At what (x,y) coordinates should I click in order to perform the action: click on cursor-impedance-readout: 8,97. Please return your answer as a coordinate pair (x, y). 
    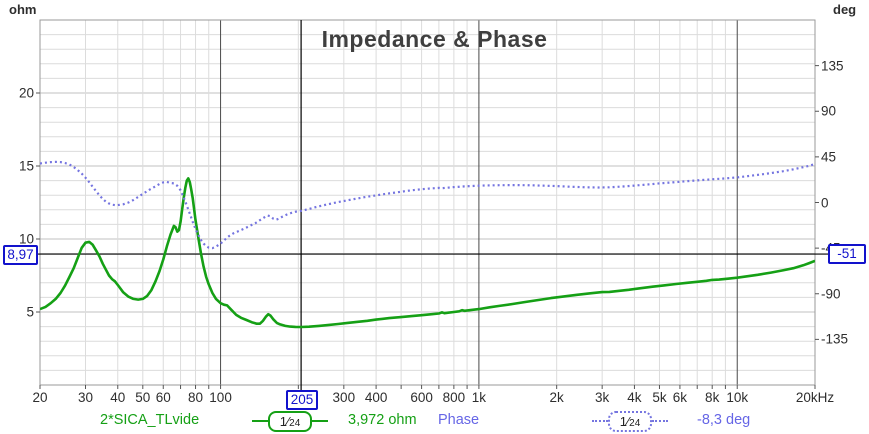
    Looking at the image, I should click on (20, 255).